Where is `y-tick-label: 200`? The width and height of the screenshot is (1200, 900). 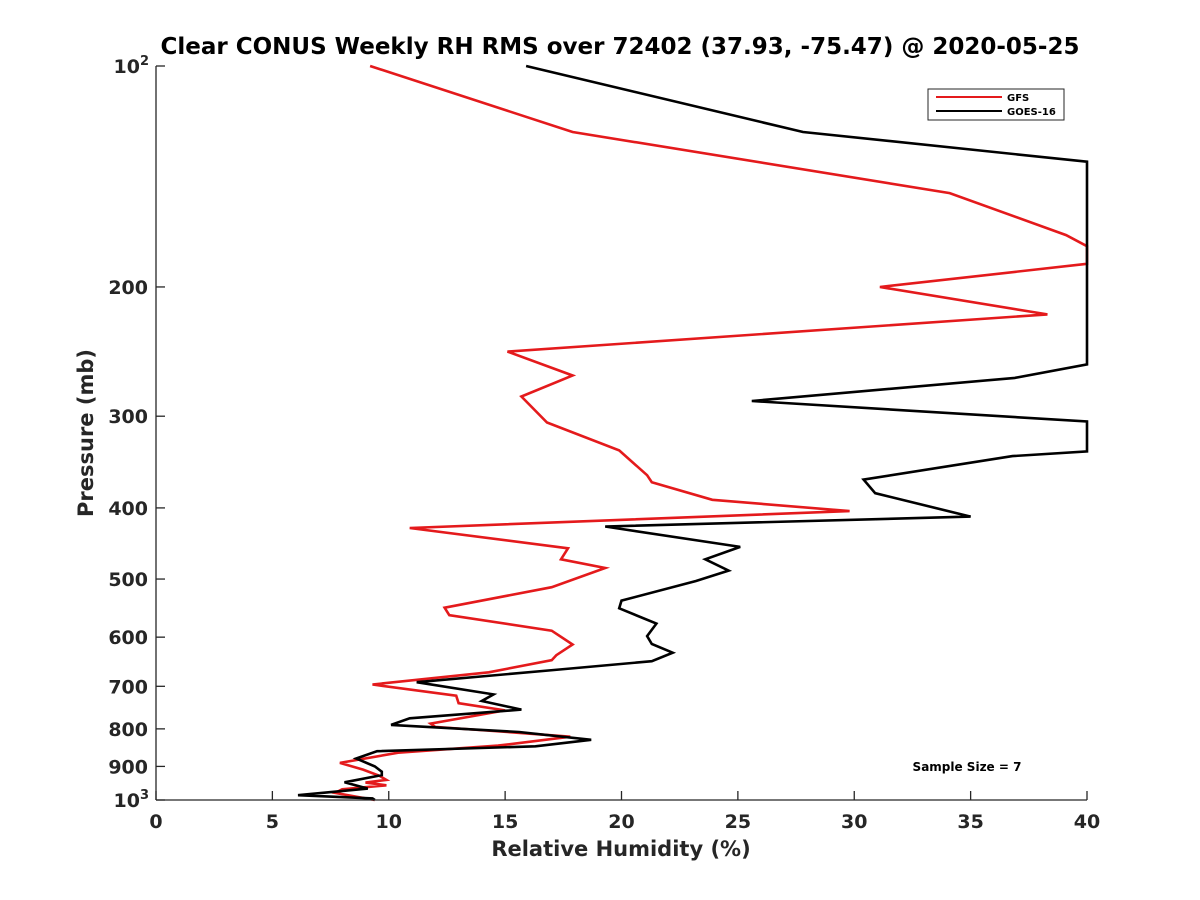
y-tick-label: 200 is located at coordinates (128, 288).